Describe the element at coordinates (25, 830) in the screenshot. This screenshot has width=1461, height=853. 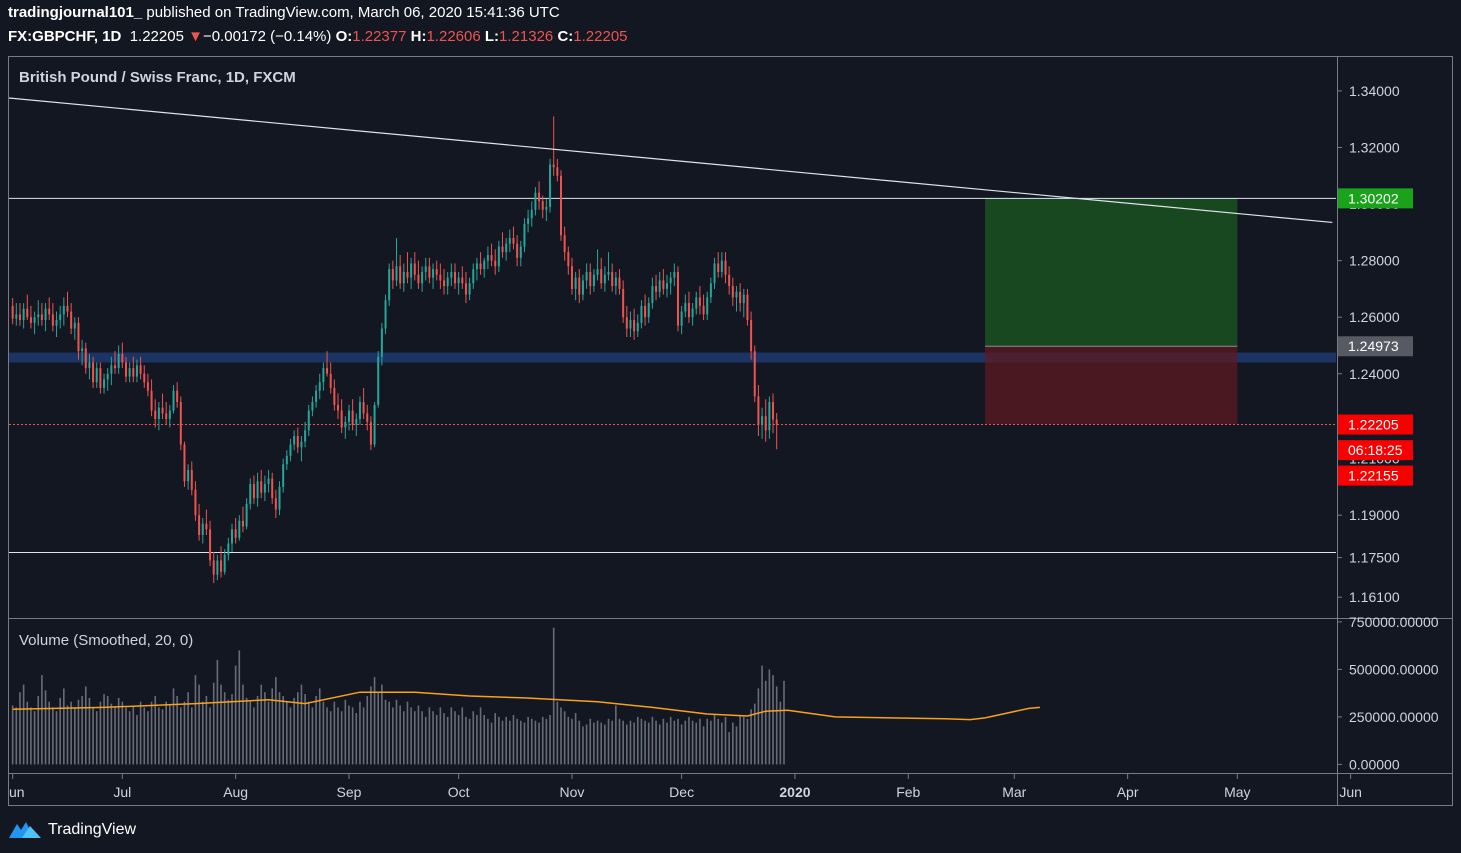
I see `tradingview-logo-icon` at that location.